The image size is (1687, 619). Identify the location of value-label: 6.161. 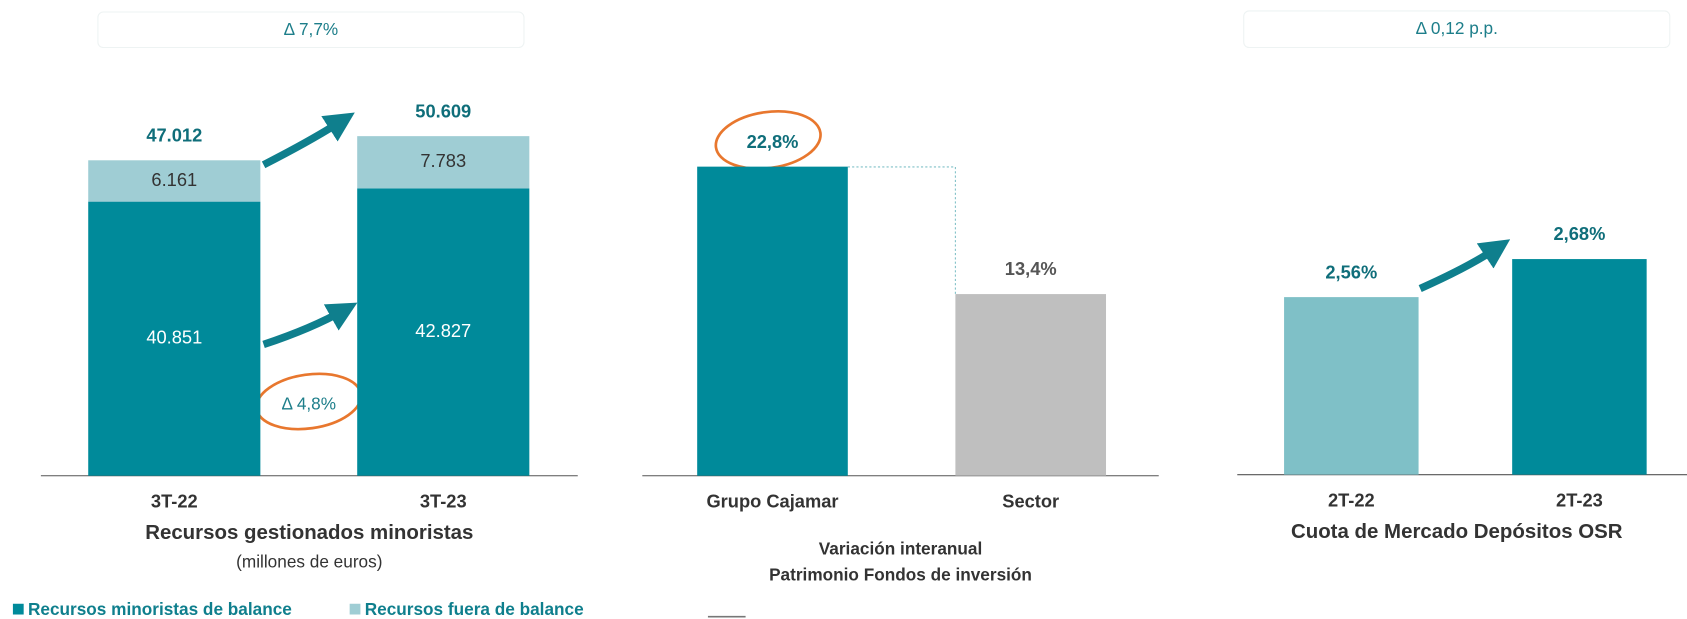
(174, 179).